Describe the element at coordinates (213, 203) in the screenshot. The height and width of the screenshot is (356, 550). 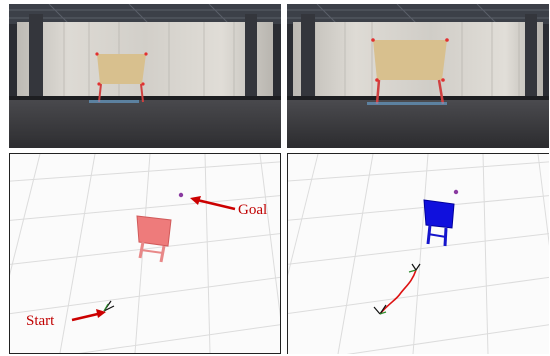
I see `goal-arrow` at that location.